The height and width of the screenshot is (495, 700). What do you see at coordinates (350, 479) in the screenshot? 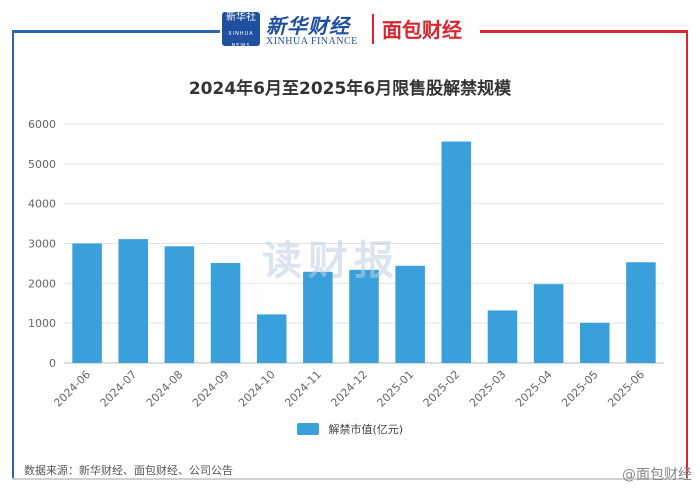
I see `frame-bottom-border` at bounding box center [350, 479].